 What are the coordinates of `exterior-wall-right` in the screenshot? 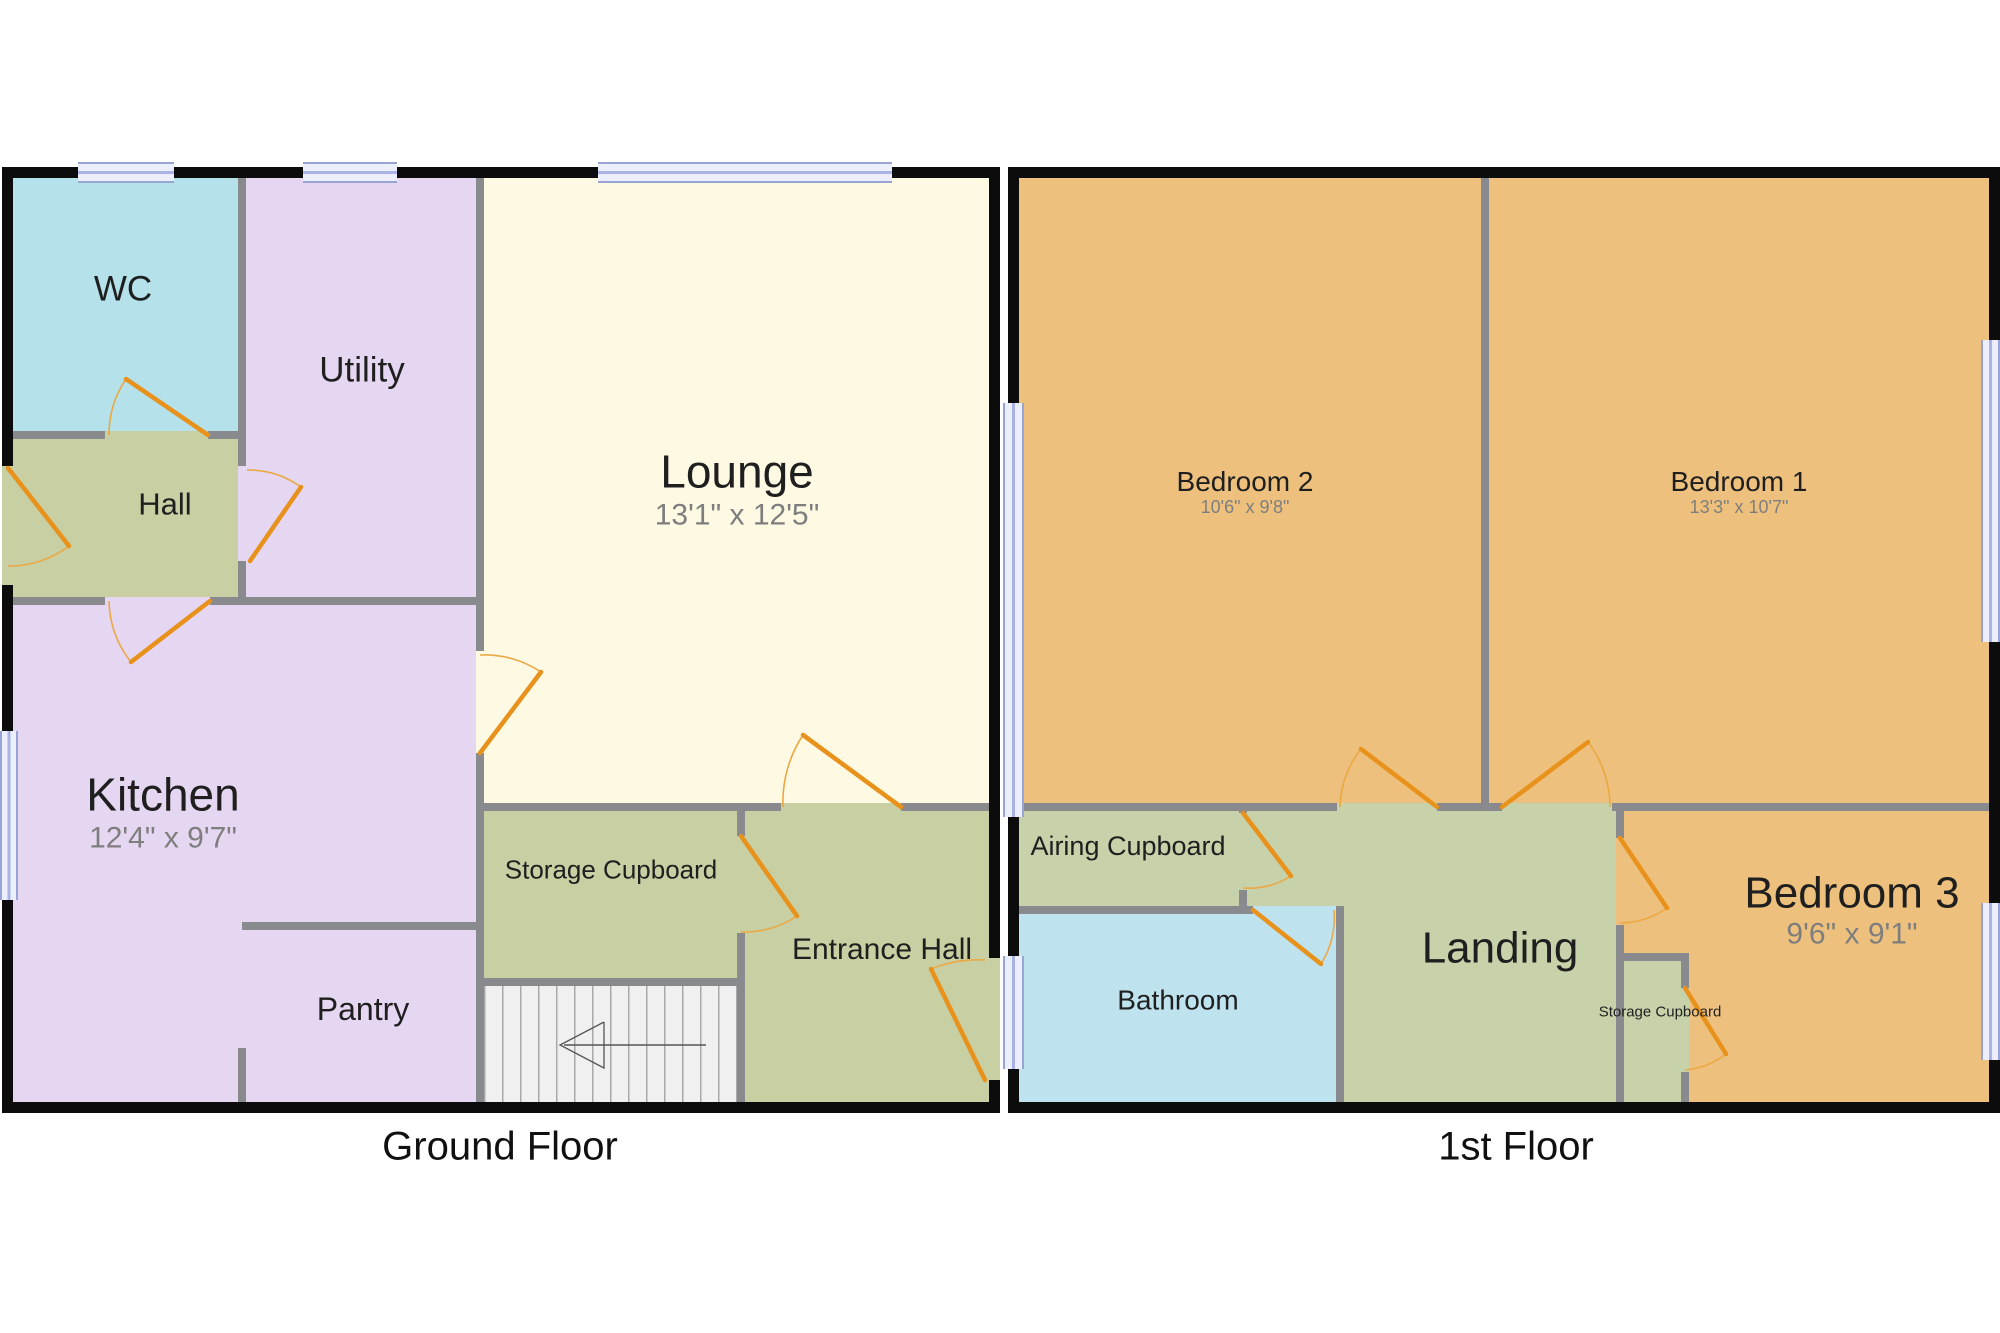 It's located at (994, 640).